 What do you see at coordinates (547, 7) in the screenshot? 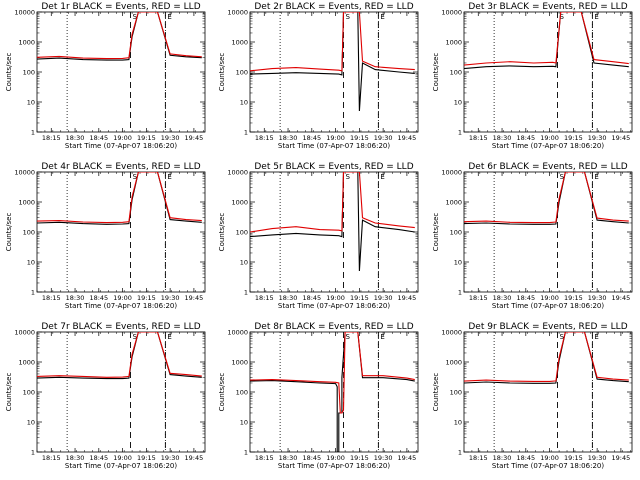
I see `chart-title: Det 3r BLACK = Events, RED = LLD` at bounding box center [547, 7].